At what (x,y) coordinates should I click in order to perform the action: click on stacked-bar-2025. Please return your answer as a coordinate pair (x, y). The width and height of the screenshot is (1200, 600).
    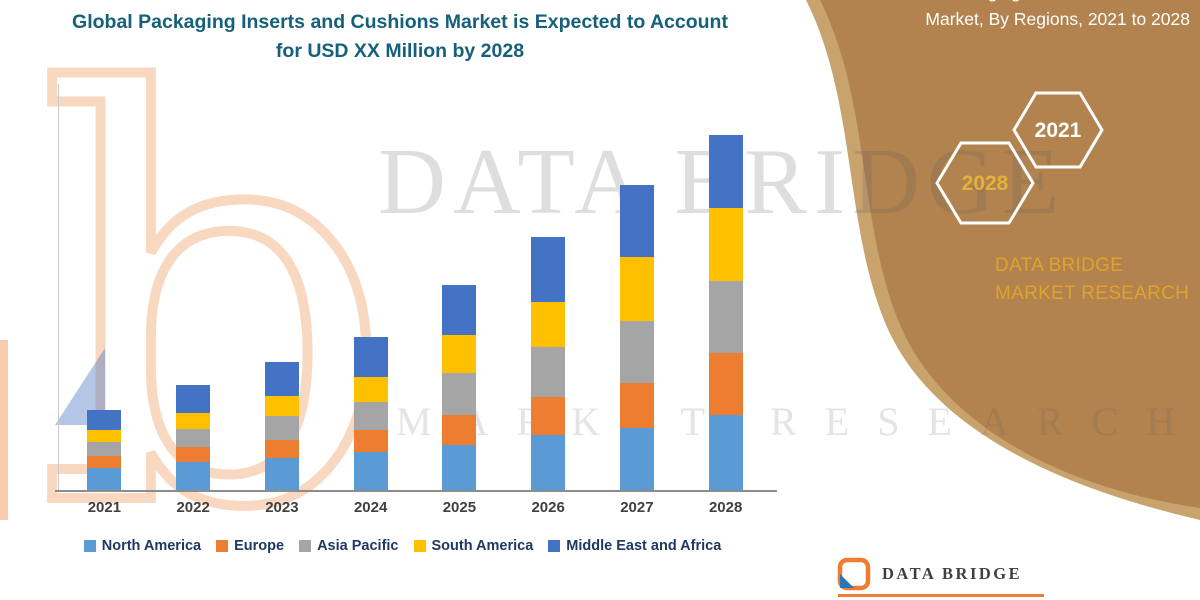
    Looking at the image, I should click on (459, 285).